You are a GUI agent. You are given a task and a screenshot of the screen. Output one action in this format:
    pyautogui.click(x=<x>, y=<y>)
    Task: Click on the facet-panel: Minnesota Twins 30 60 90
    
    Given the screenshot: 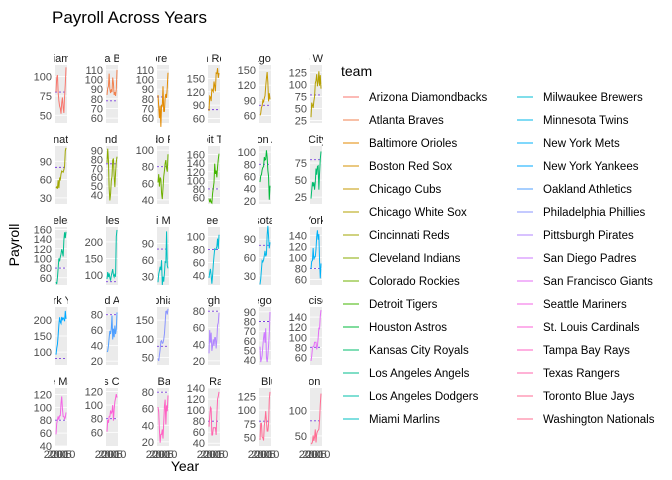 What is the action you would take?
    pyautogui.click(x=265, y=250)
    